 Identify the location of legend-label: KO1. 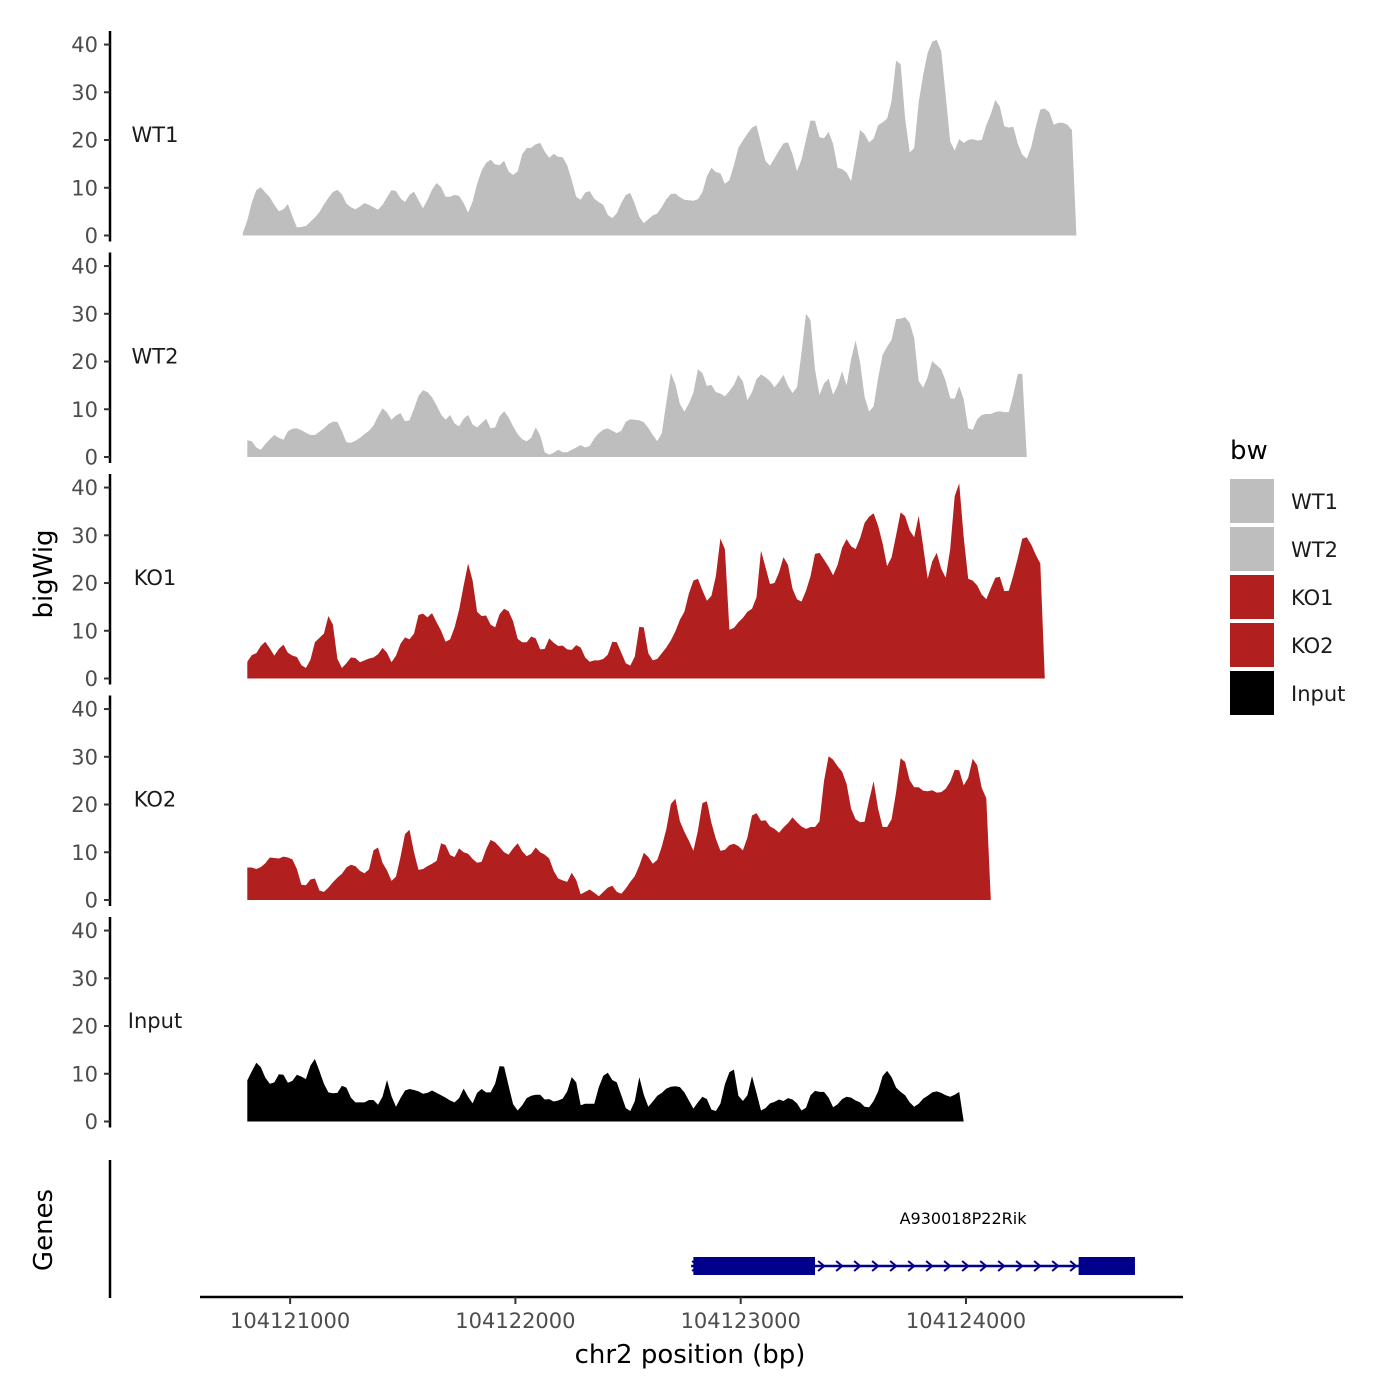
(1312, 598).